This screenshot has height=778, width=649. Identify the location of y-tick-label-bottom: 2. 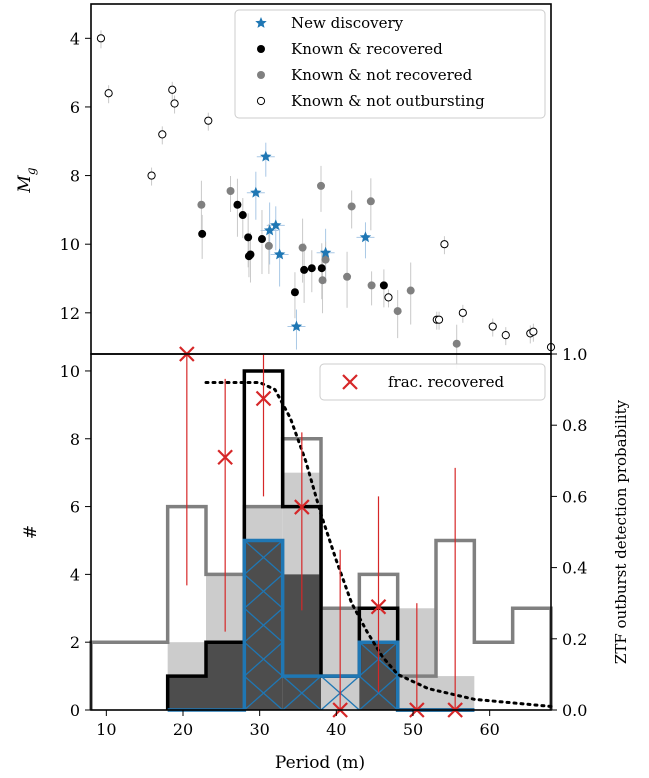
(75, 642).